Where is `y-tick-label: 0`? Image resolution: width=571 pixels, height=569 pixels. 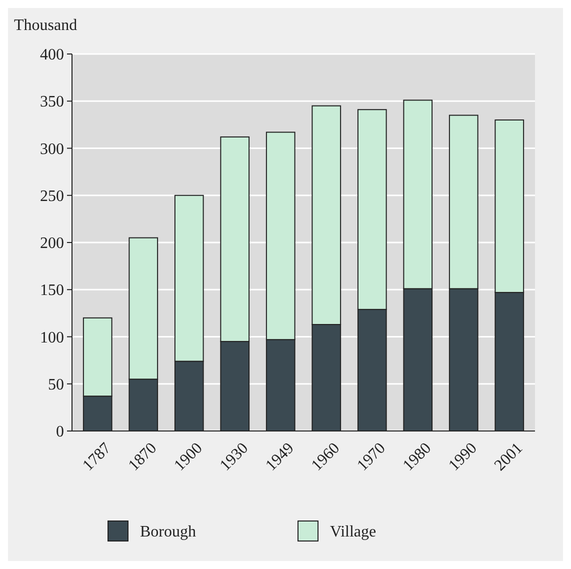 y-tick-label: 0 is located at coordinates (60, 432).